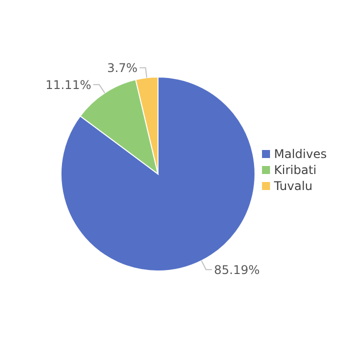 The image size is (350, 350). I want to click on data-label: 3.7%, so click(122, 67).